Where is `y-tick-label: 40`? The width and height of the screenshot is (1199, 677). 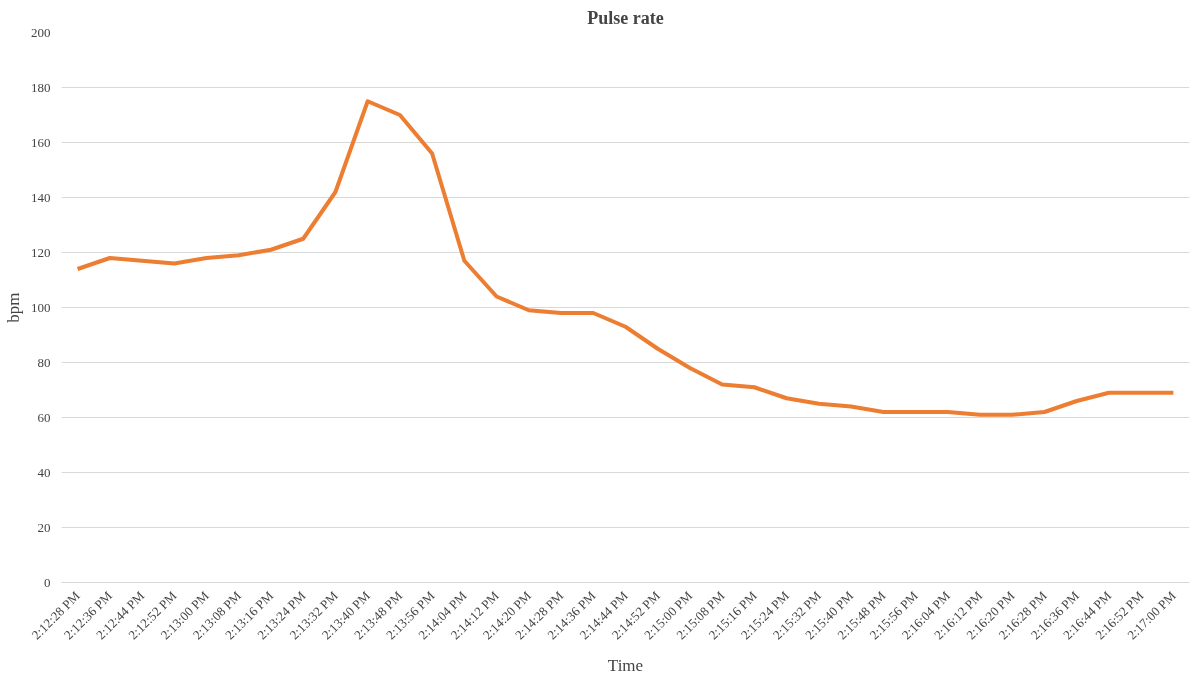
y-tick-label: 40 is located at coordinates (44, 472).